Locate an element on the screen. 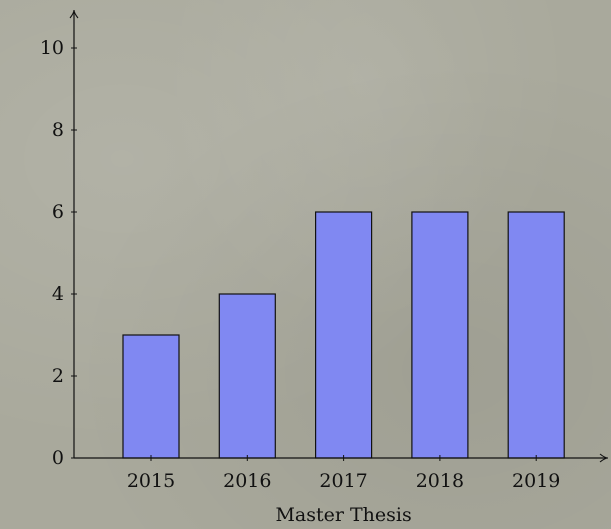 The width and height of the screenshot is (611, 529). bar-2015 is located at coordinates (151, 396).